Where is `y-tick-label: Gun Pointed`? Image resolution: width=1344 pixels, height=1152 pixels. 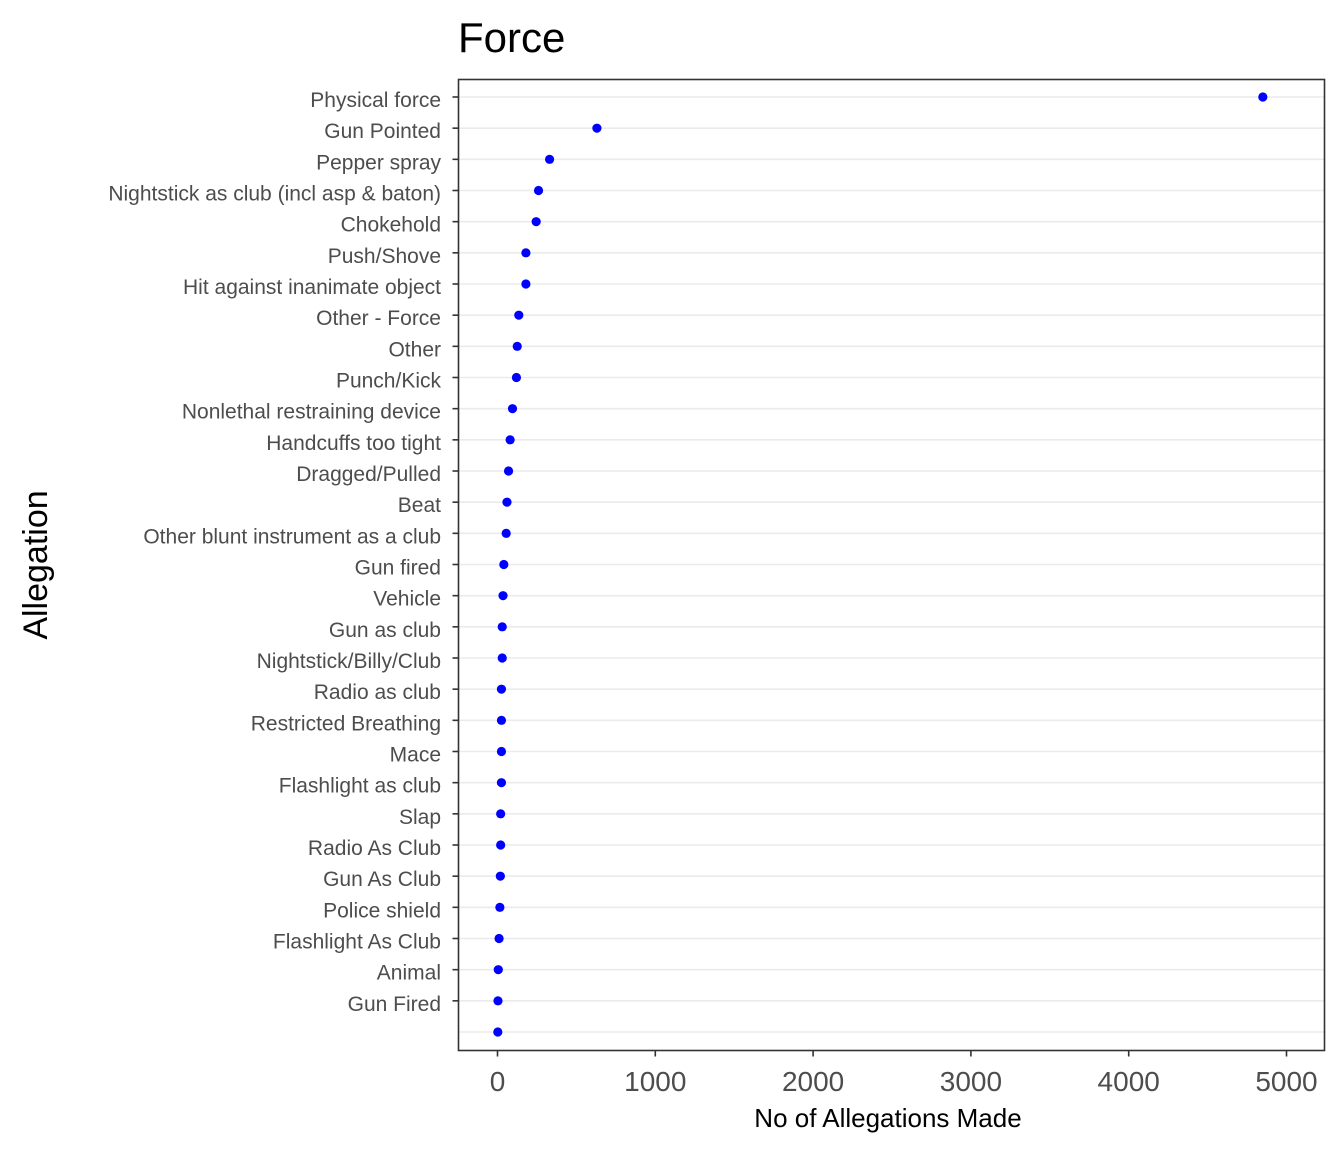 y-tick-label: Gun Pointed is located at coordinates (382, 131).